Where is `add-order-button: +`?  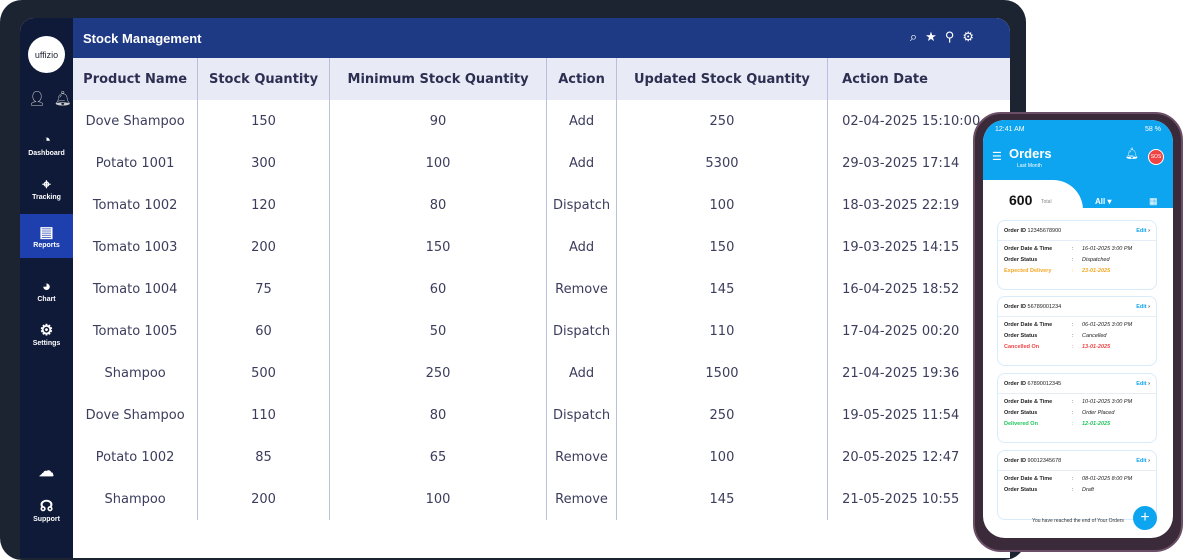 add-order-button: + is located at coordinates (1145, 518).